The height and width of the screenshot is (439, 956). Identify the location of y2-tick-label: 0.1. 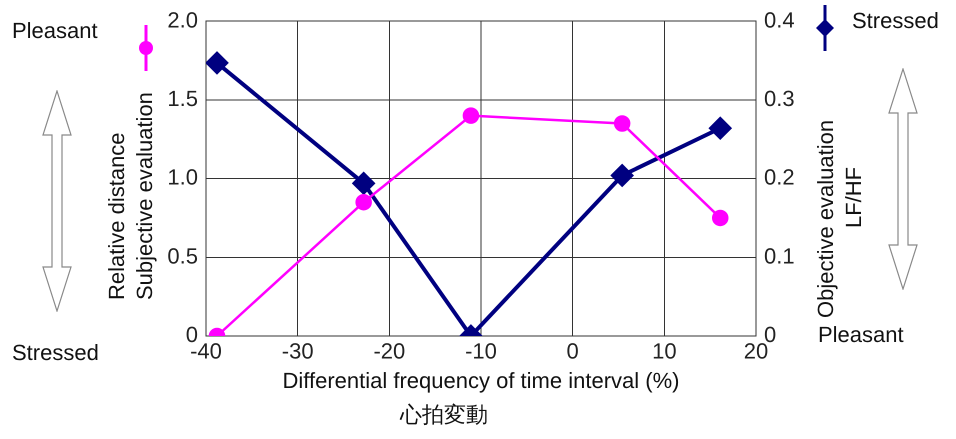
(779, 255).